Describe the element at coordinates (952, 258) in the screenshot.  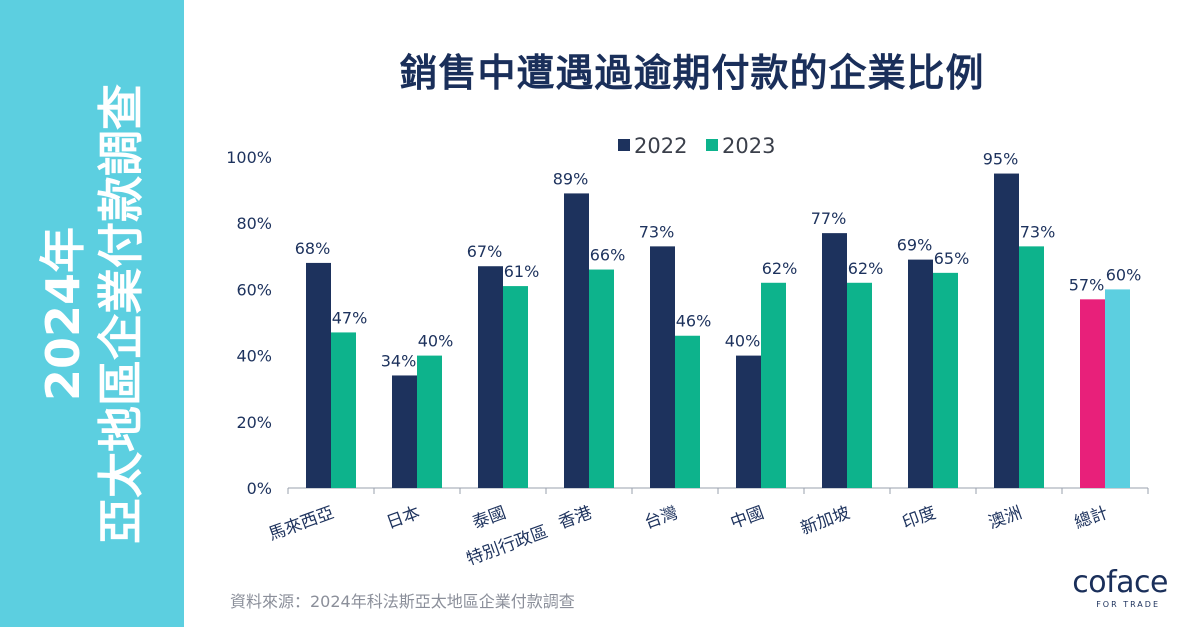
I see `data-label: 65%` at that location.